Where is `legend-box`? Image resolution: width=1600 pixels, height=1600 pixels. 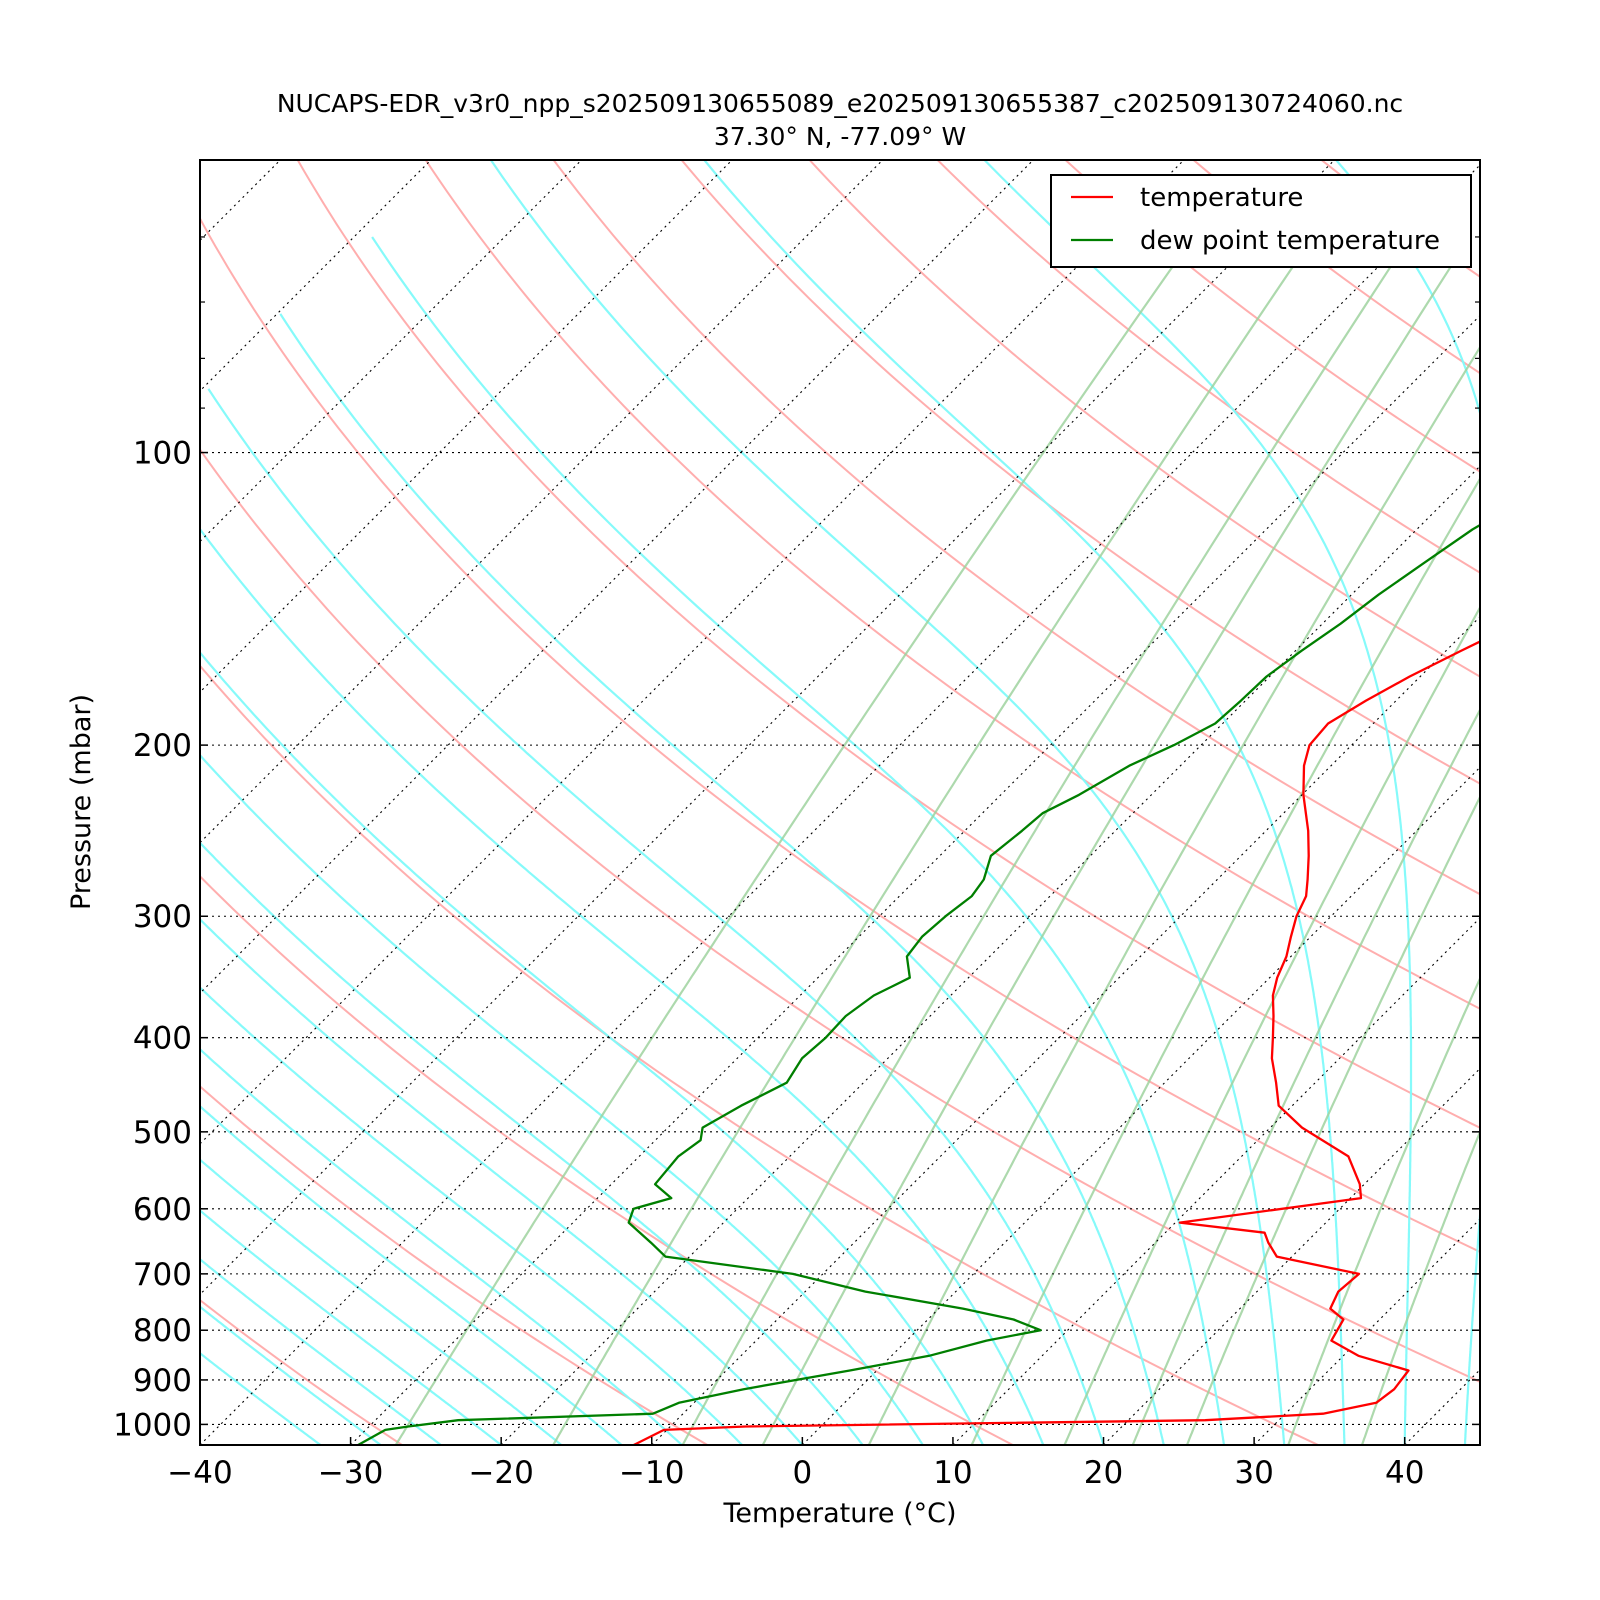 legend-box is located at coordinates (1261, 221).